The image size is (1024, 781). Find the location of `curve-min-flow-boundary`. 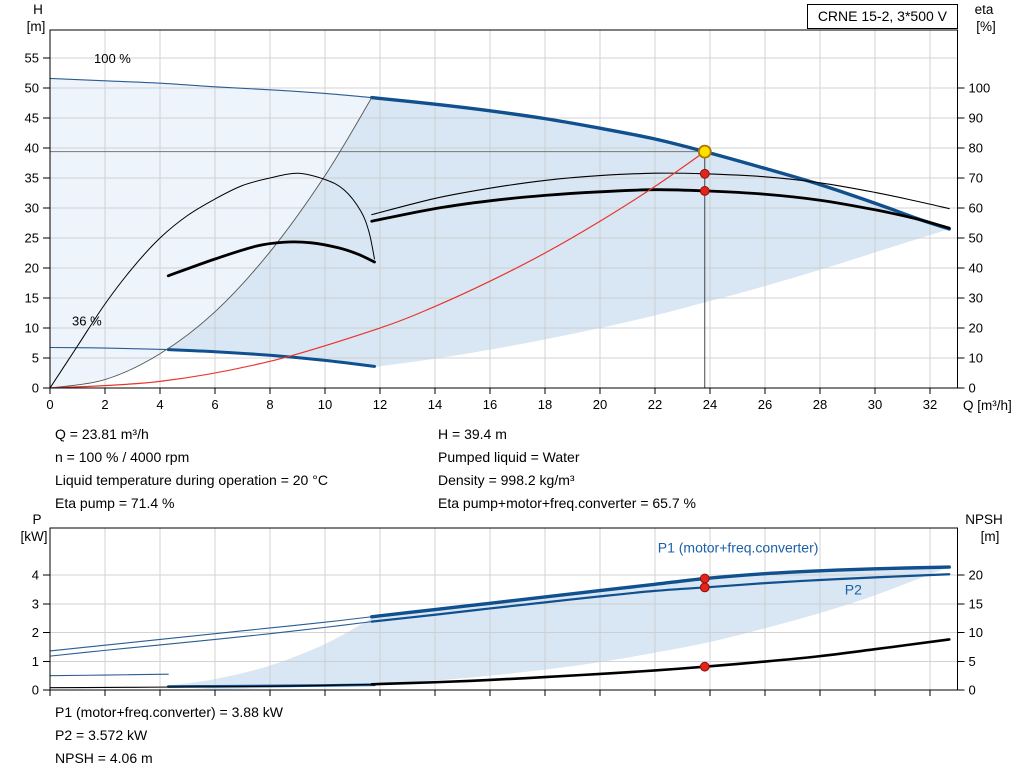

curve-min-flow-boundary is located at coordinates (211, 243).